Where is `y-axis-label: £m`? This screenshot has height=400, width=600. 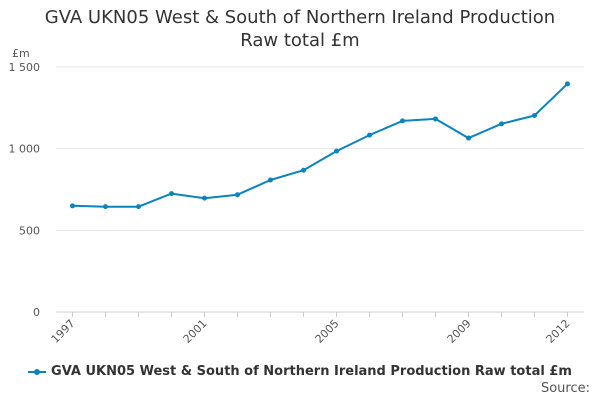 y-axis-label: £m is located at coordinates (21, 53).